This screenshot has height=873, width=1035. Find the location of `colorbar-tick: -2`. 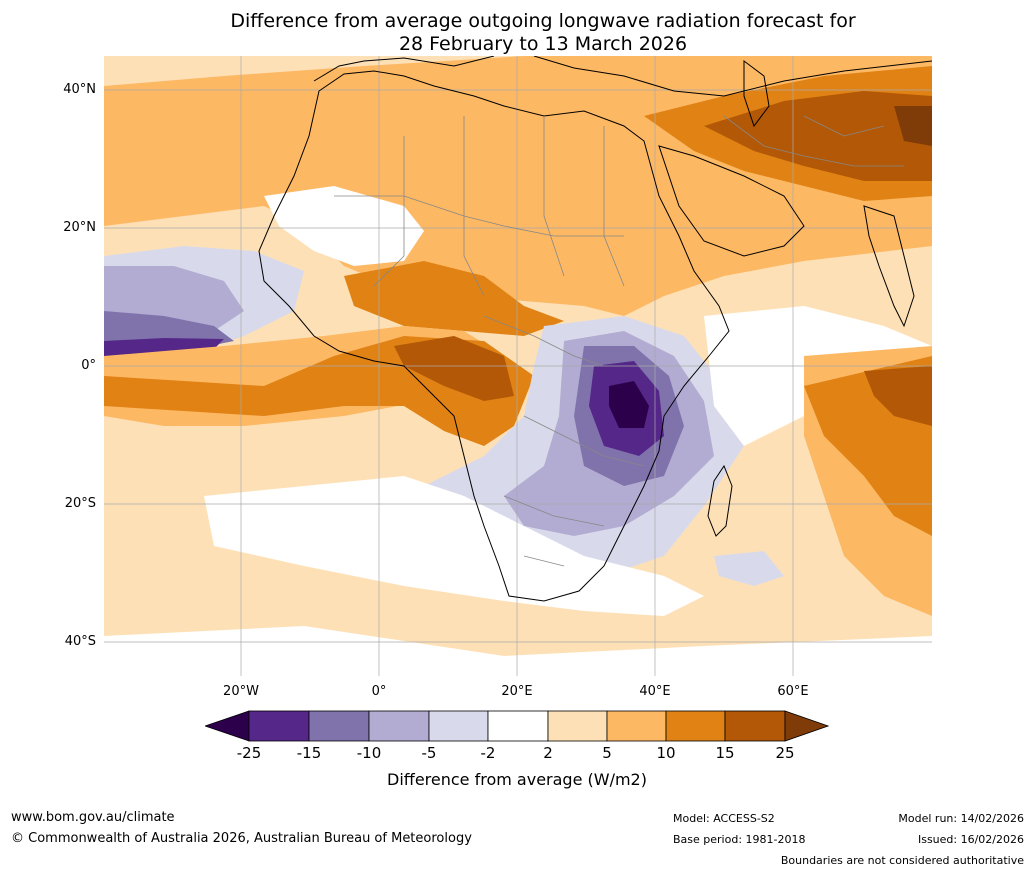

colorbar-tick: -2 is located at coordinates (488, 753).